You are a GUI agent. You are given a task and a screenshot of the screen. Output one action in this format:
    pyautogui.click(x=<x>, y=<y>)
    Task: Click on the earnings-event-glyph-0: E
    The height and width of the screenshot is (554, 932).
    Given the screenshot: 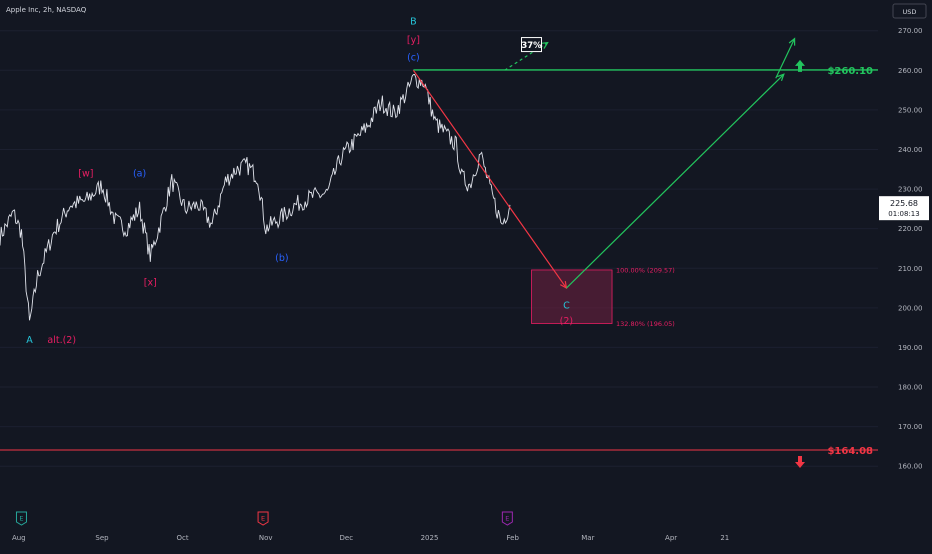 What is the action you would take?
    pyautogui.click(x=21, y=519)
    